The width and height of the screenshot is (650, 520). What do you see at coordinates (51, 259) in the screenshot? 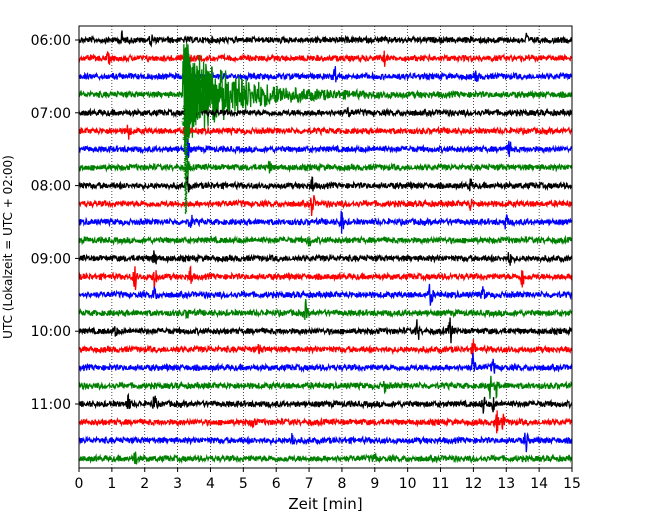
I see `y-tick-label: 09:00` at bounding box center [51, 259].